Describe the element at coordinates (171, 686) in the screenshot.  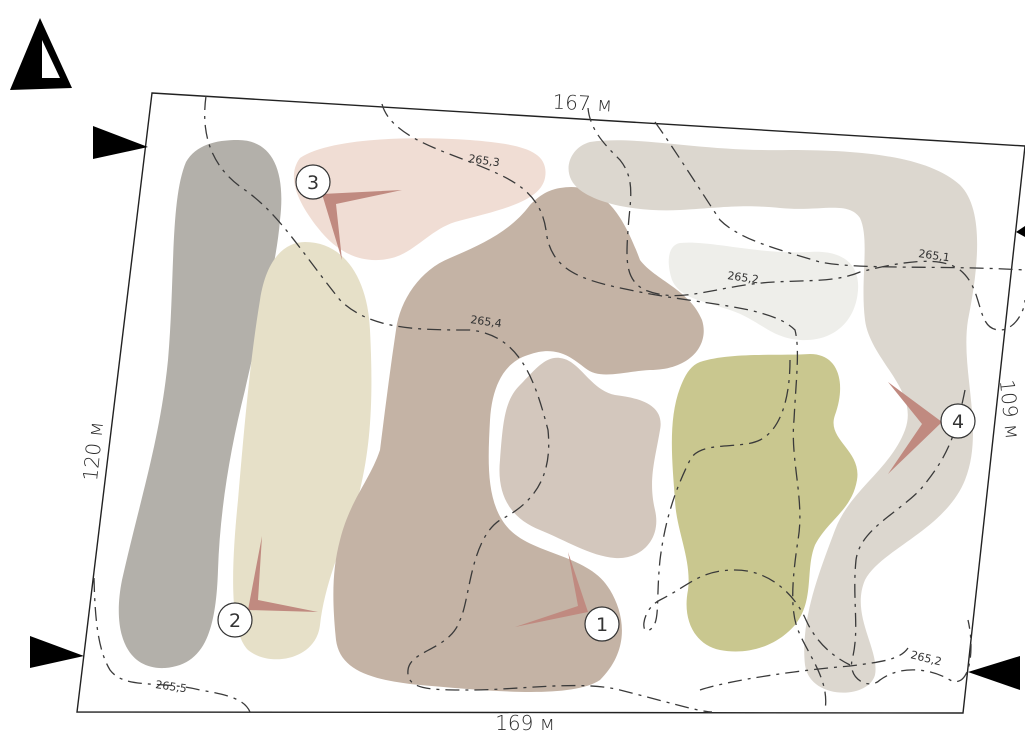
I see `elevation-label: 265,5` at that location.